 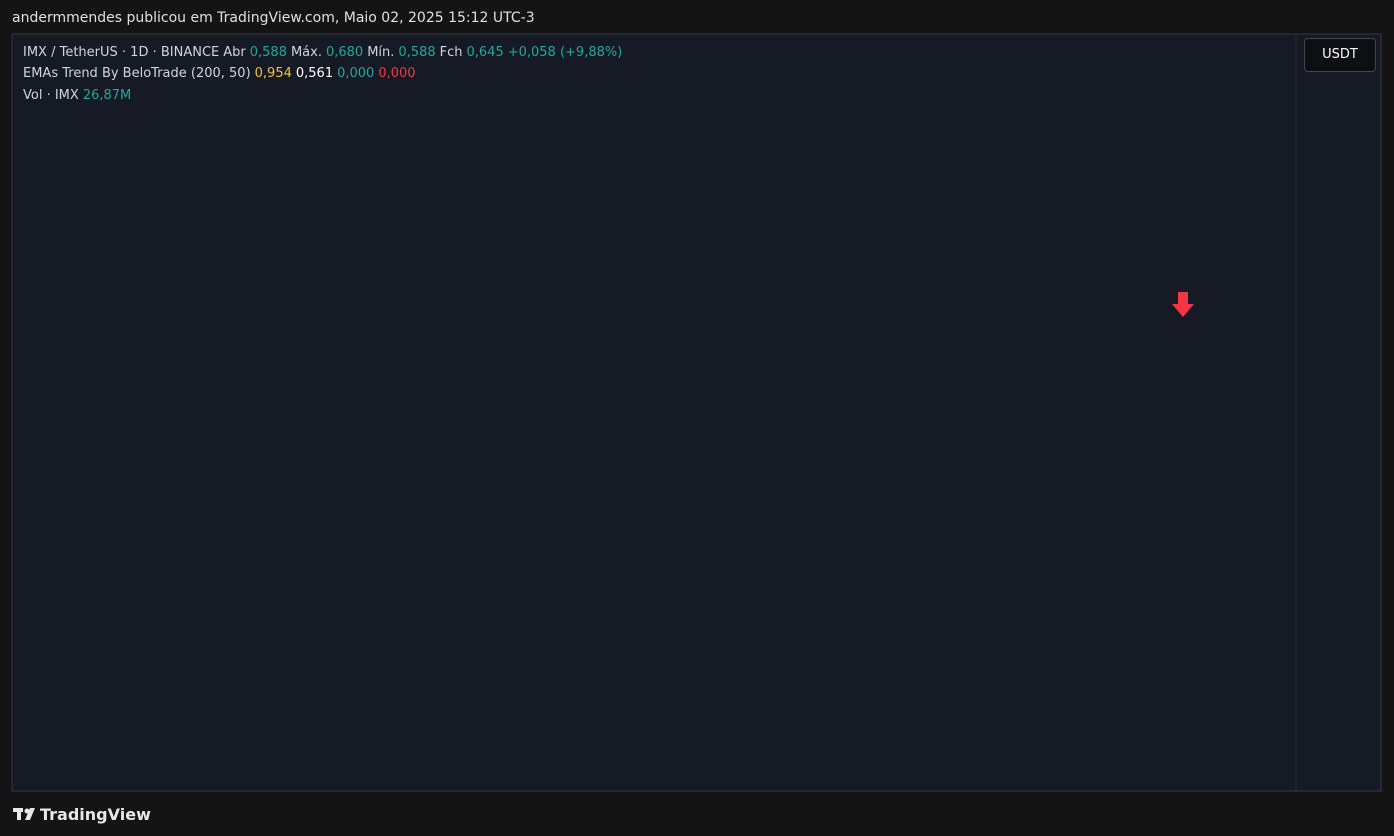 I want to click on footer-brand: TradingView, so click(x=95, y=814).